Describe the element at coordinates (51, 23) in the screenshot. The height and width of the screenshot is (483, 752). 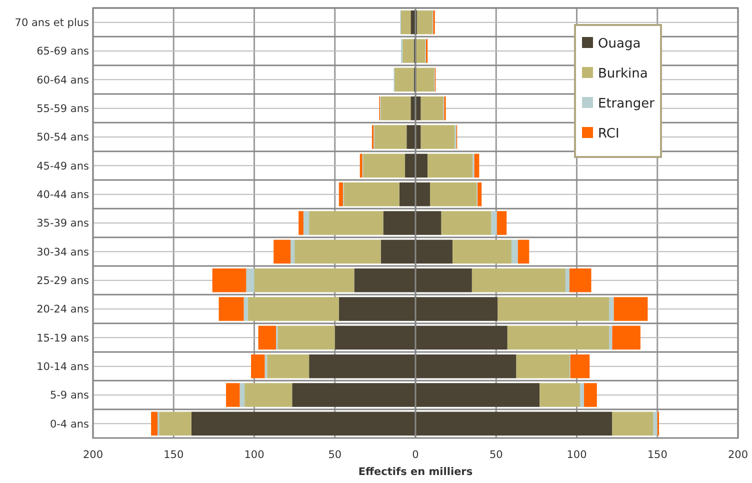
I see `y-tick-label: 70 ans et plus` at that location.